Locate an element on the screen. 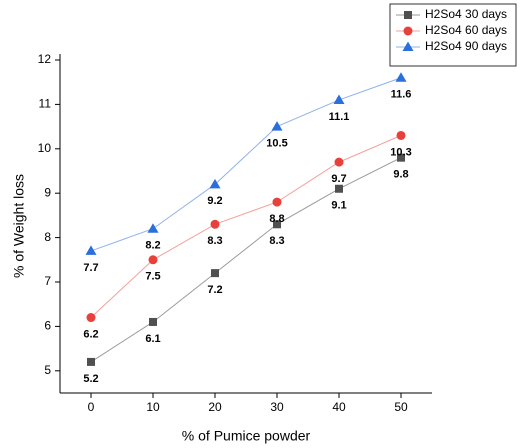 The height and width of the screenshot is (448, 520). legend-label: H2So4 60 days is located at coordinates (466, 30).